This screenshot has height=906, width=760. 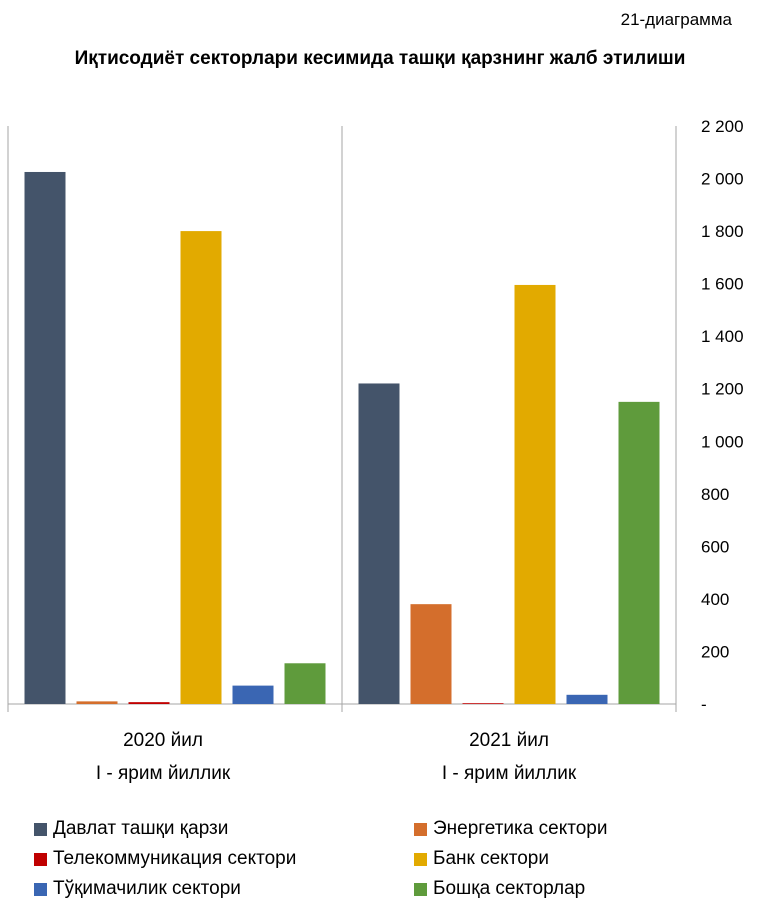 I want to click on legend-label: Давлат ташқи қарзи, so click(x=141, y=828).